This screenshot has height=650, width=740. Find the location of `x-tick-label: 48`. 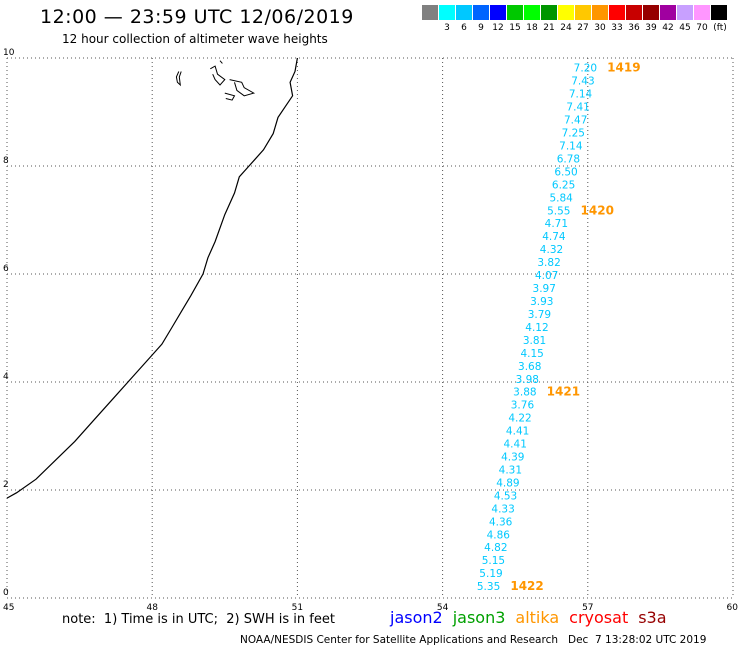

x-tick-label: 48 is located at coordinates (152, 606).